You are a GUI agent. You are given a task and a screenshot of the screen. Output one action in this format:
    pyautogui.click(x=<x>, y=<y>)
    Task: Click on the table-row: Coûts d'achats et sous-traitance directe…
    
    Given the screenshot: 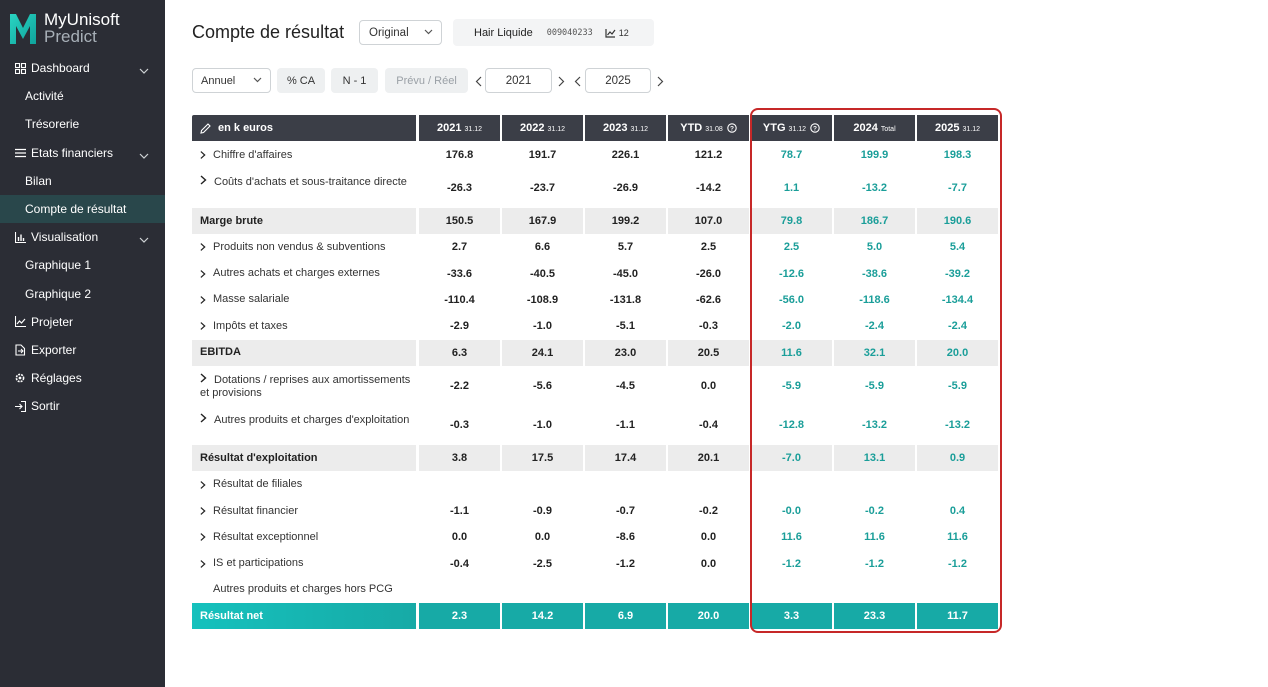 What is the action you would take?
    pyautogui.click(x=595, y=188)
    